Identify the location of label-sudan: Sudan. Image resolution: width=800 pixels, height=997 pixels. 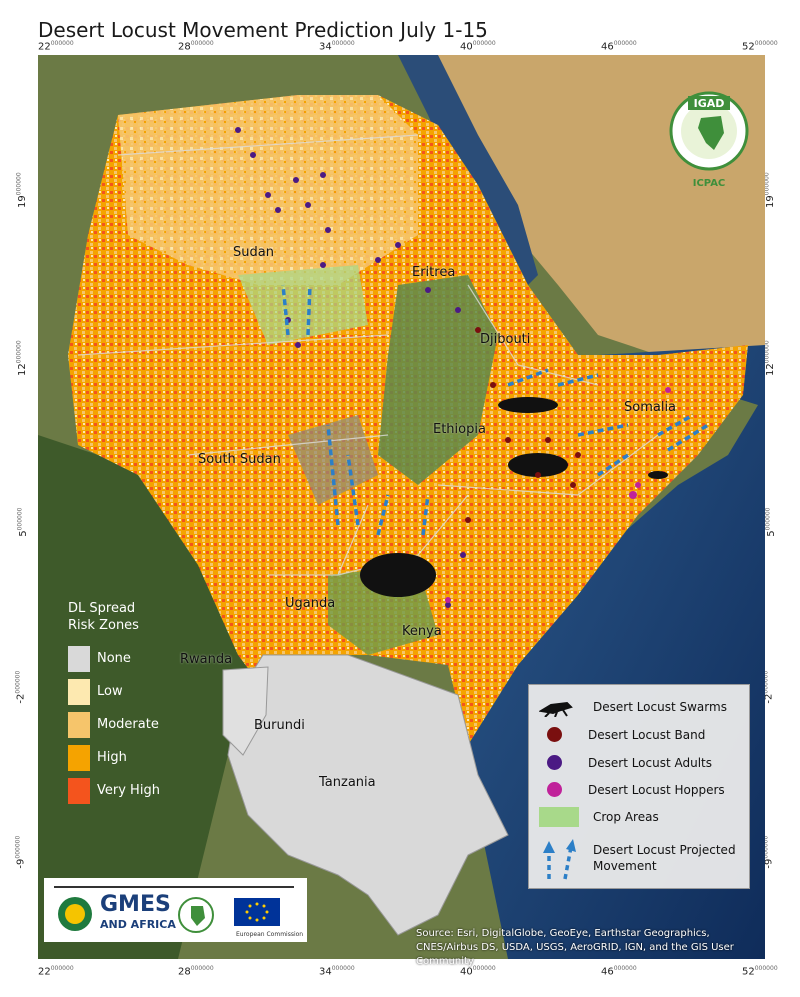
(253, 252).